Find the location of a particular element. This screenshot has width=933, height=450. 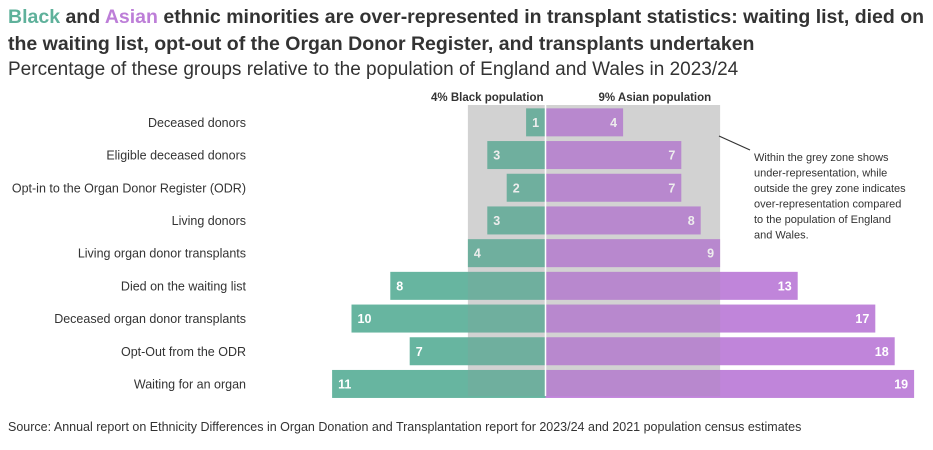

annotation-line: over-representation compared is located at coordinates (827, 205).